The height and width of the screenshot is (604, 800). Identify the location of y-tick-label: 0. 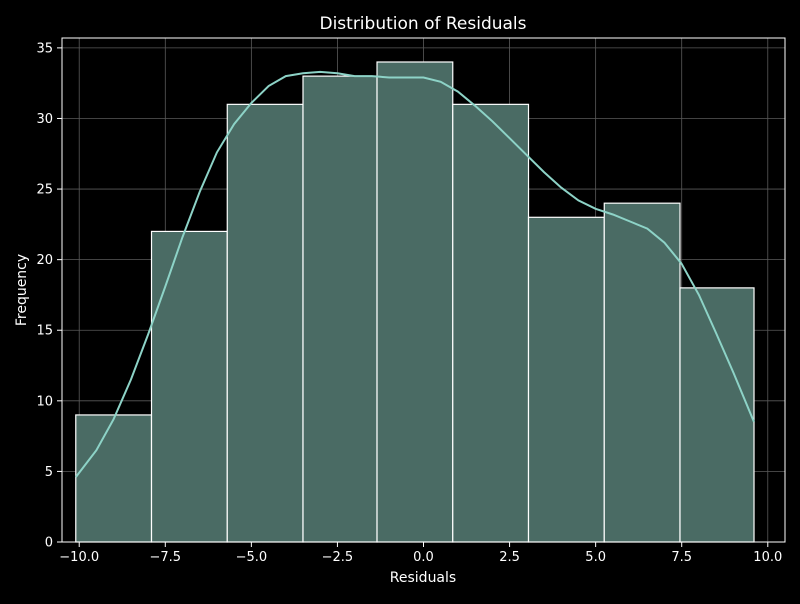
(49, 543).